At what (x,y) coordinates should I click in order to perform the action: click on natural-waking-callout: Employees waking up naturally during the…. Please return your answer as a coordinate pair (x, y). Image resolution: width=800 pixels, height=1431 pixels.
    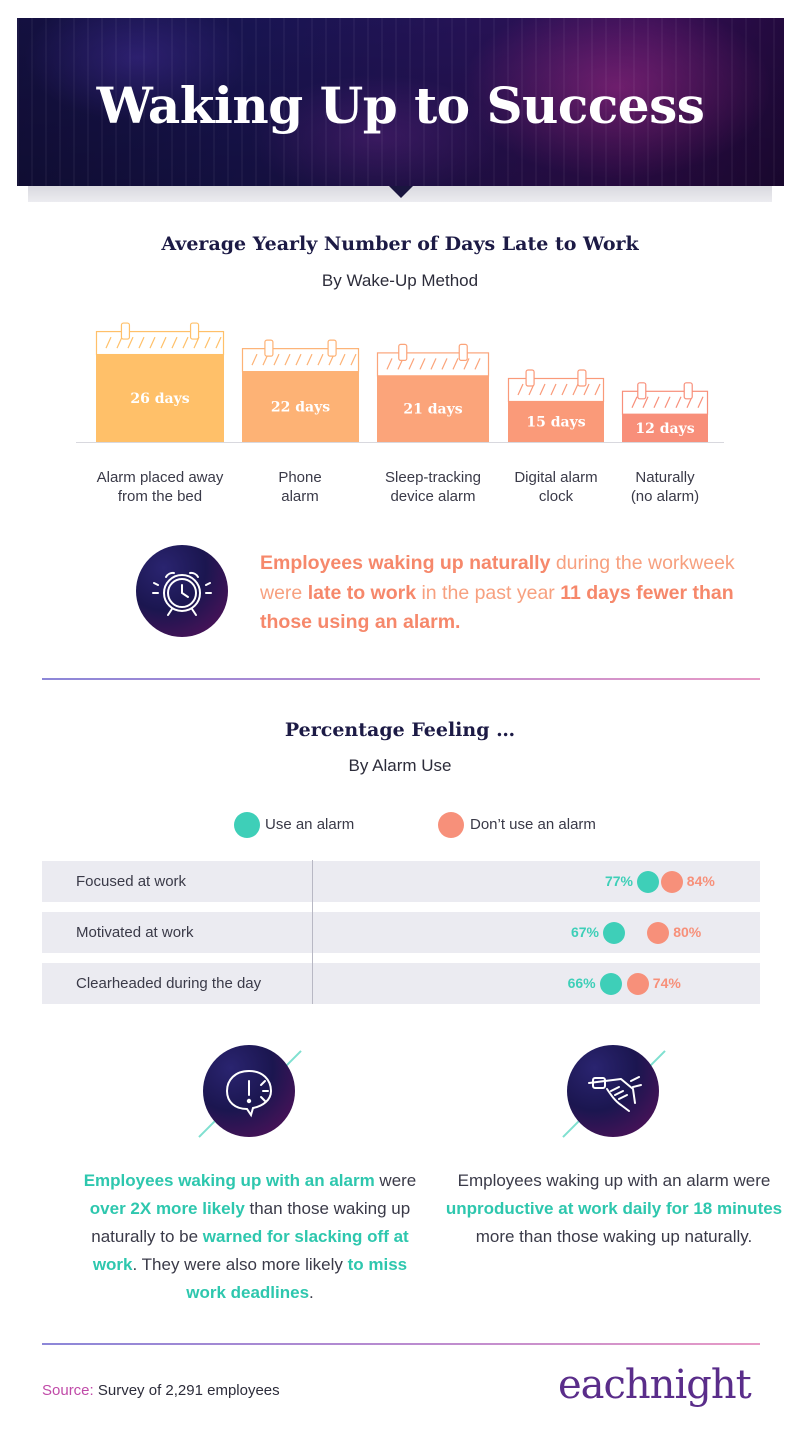
    Looking at the image, I should click on (500, 593).